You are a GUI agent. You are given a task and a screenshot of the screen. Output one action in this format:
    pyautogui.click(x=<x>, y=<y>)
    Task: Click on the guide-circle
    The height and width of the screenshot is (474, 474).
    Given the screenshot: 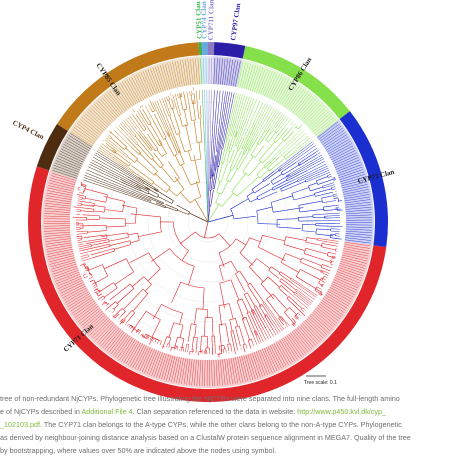 What is the action you would take?
    pyautogui.click(x=208, y=222)
    